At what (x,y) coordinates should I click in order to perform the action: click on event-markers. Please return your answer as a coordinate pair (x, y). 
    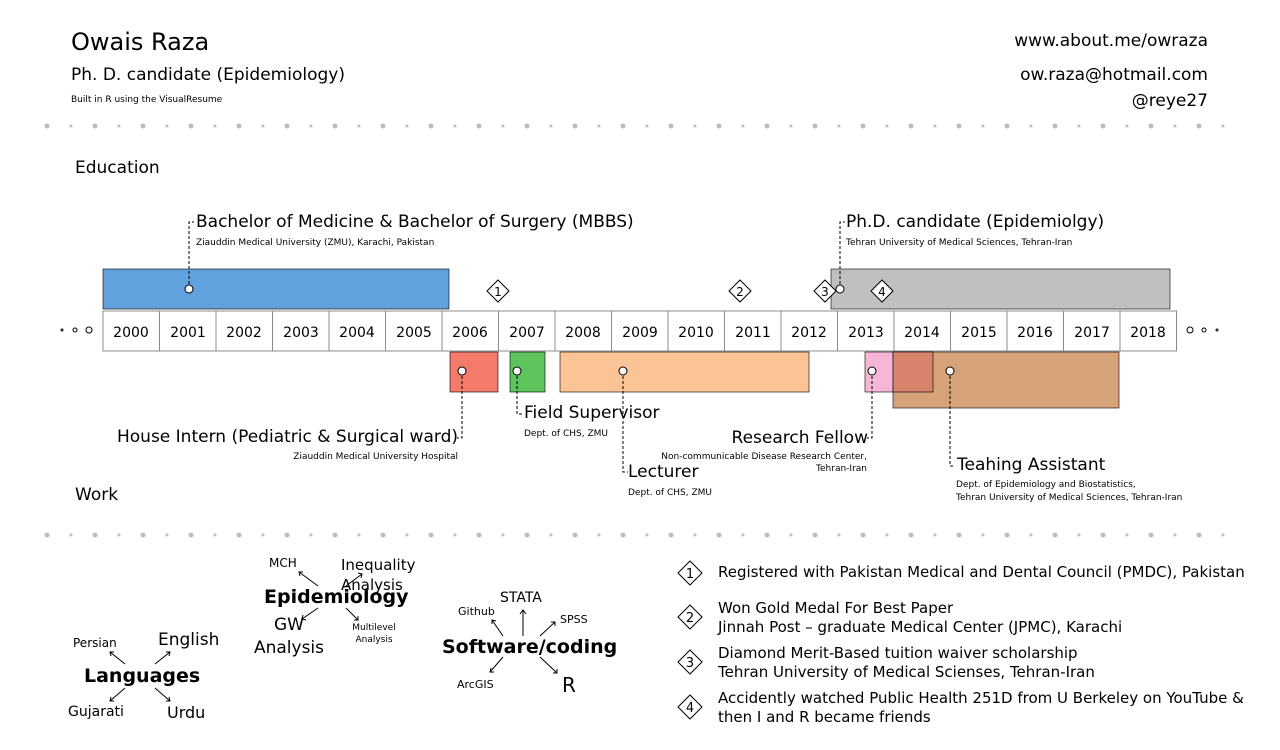
    Looking at the image, I should click on (569, 330).